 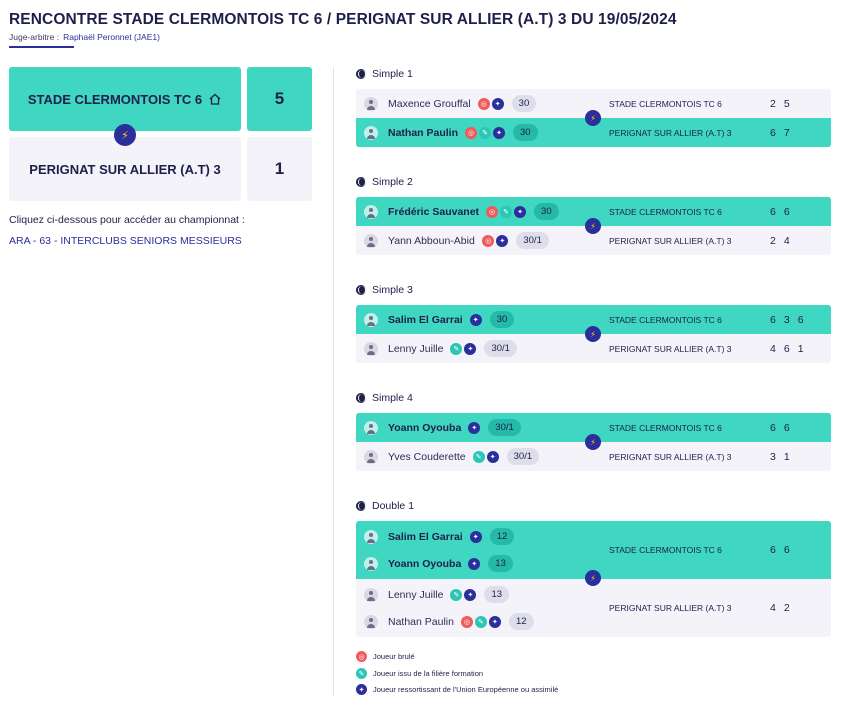 I want to click on double-player-line: Nathan Paulin ◎ ✎ ✦ 12, so click(x=593, y=621).